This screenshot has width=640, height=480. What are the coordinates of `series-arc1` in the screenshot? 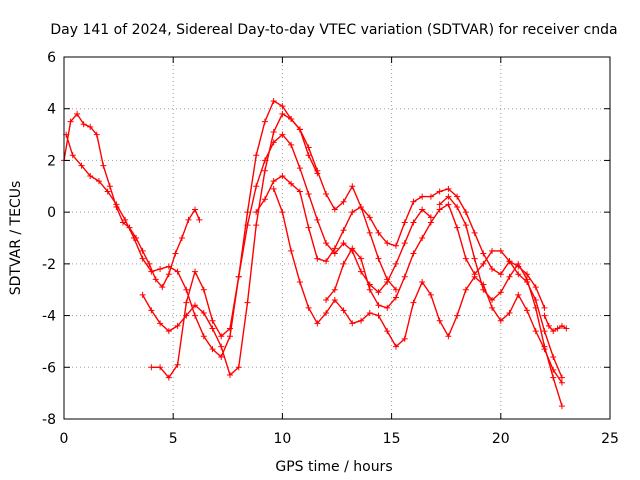 It's located at (132, 200).